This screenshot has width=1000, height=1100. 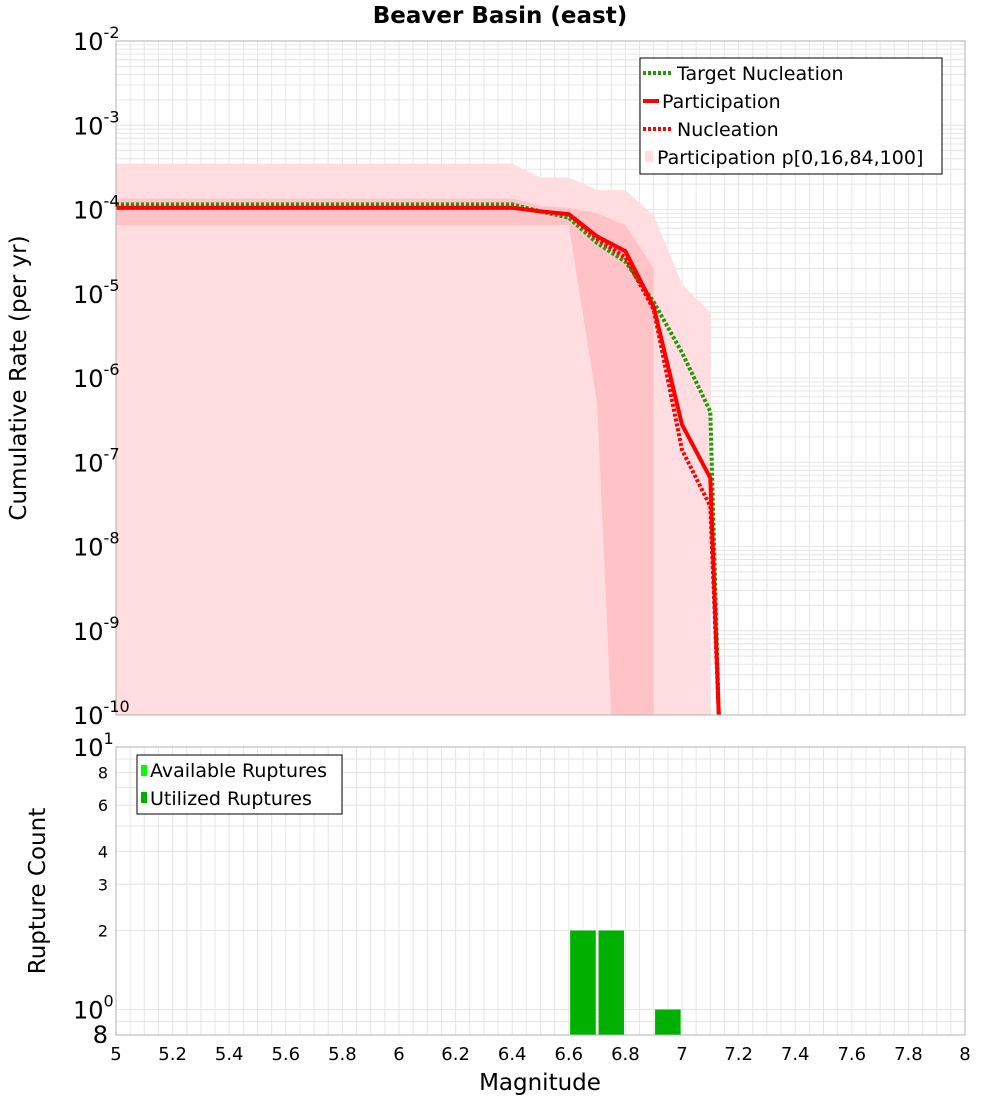 I want to click on count-y-tick-label: 6, so click(x=103, y=805).